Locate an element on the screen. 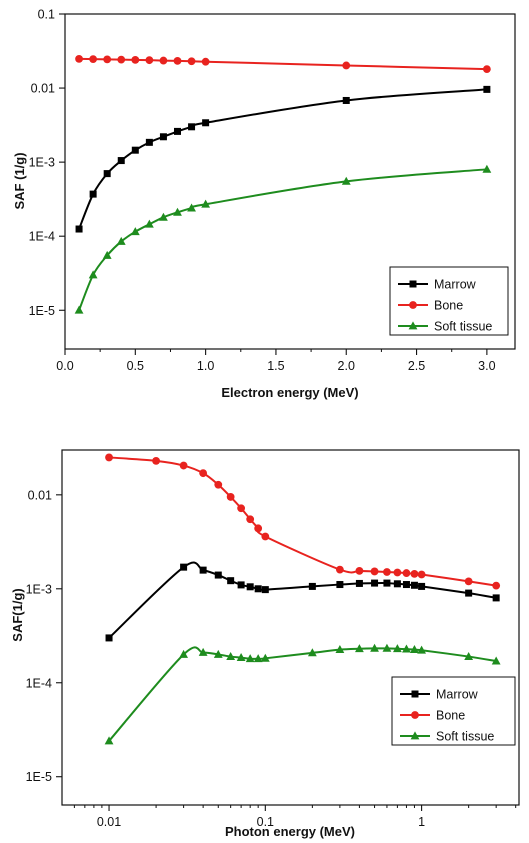 Image resolution: width=529 pixels, height=843 pixels. legend: Marrow Bone Soft tissue is located at coordinates (449, 301).